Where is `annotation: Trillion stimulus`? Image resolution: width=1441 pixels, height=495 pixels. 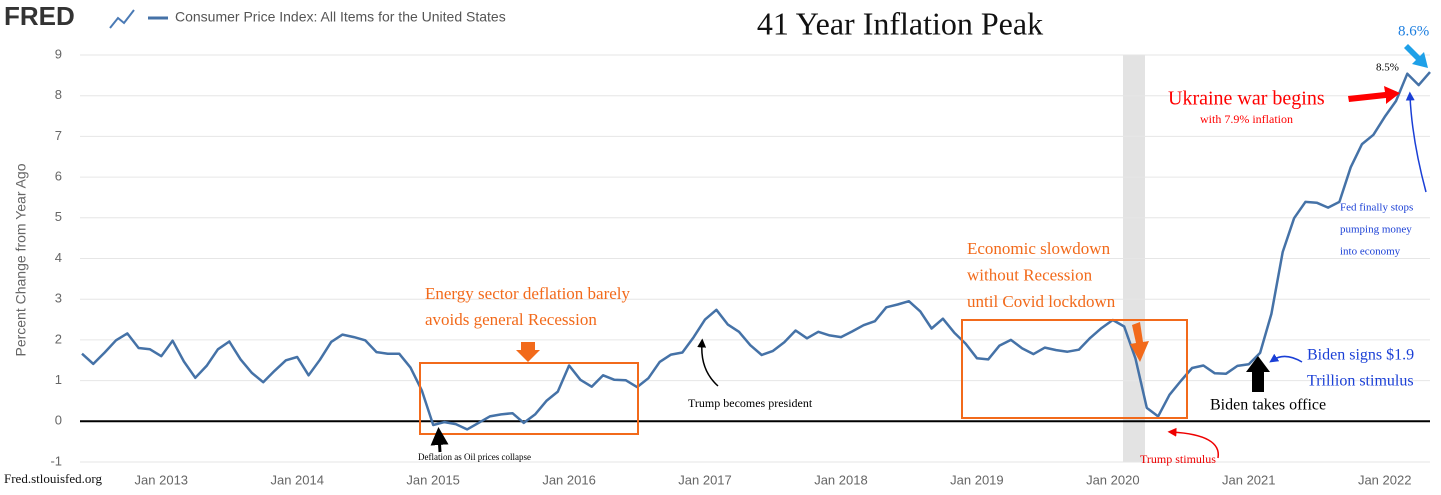 annotation: Trillion stimulus is located at coordinates (1360, 381).